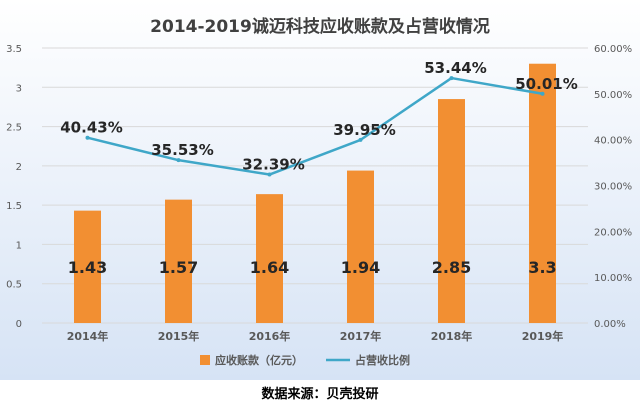 The image size is (640, 410). Describe the element at coordinates (613, 187) in the screenshot. I see `y-right-tick-label: 30.00%` at that location.